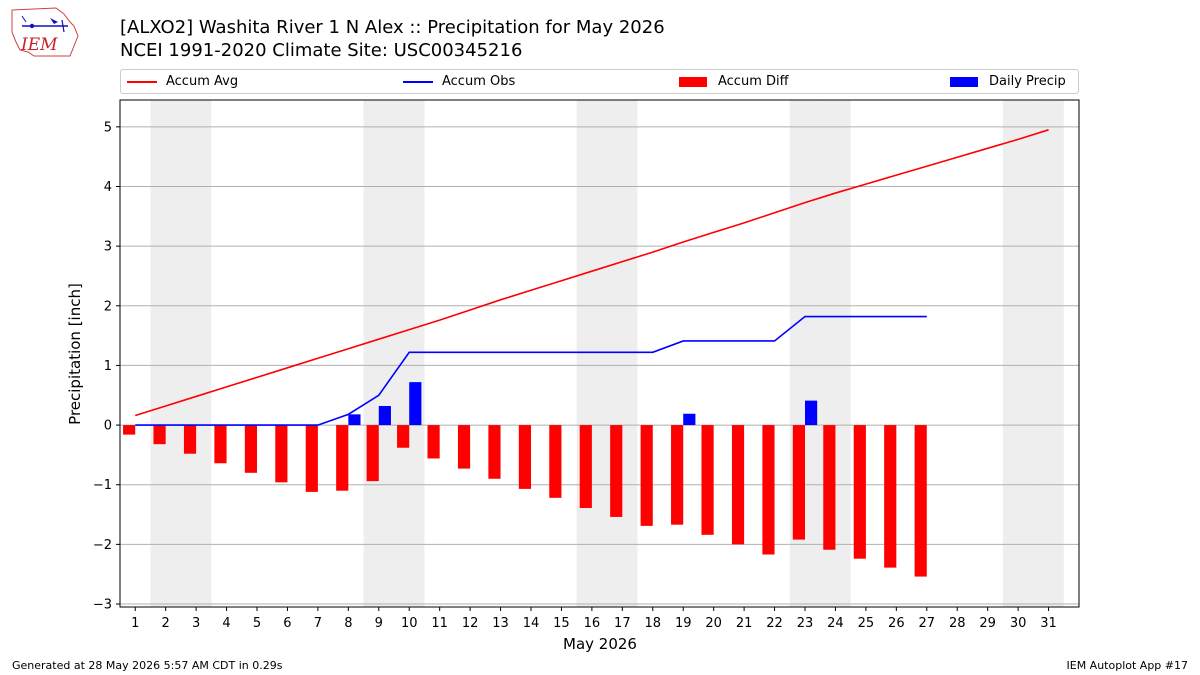  What do you see at coordinates (102, 485) in the screenshot?
I see `y-tick-label: −1` at bounding box center [102, 485].